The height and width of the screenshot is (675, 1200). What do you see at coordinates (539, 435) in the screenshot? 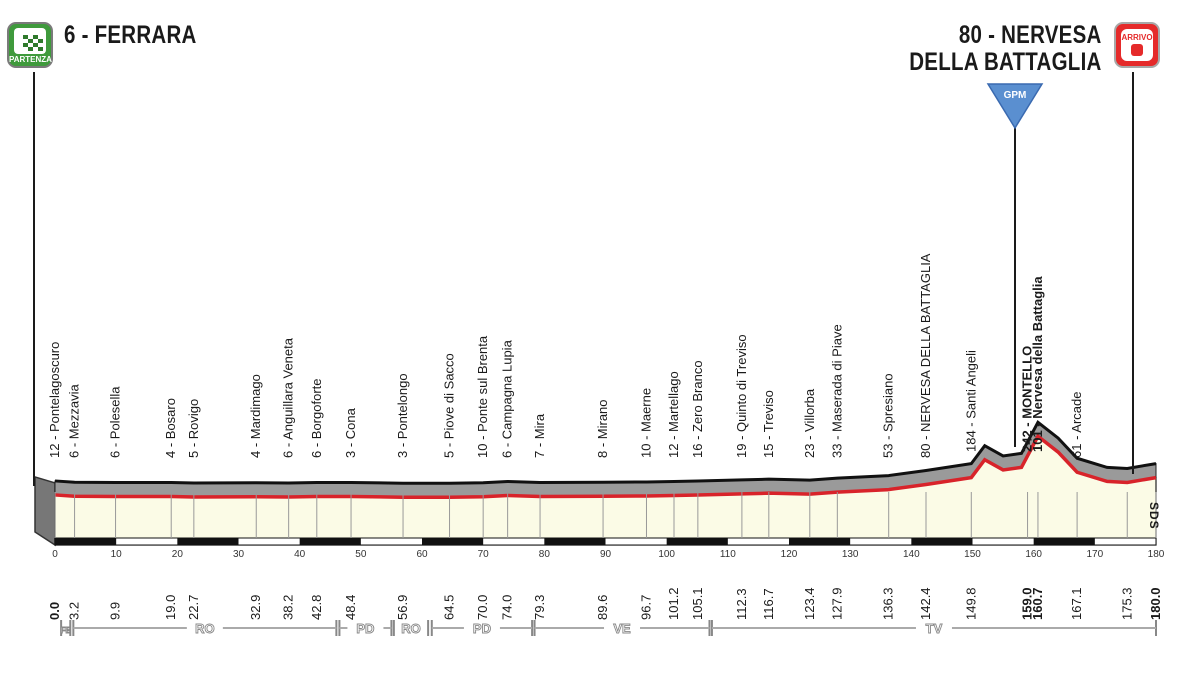
I see `waypoint-name: 7 - Mira` at bounding box center [539, 435].